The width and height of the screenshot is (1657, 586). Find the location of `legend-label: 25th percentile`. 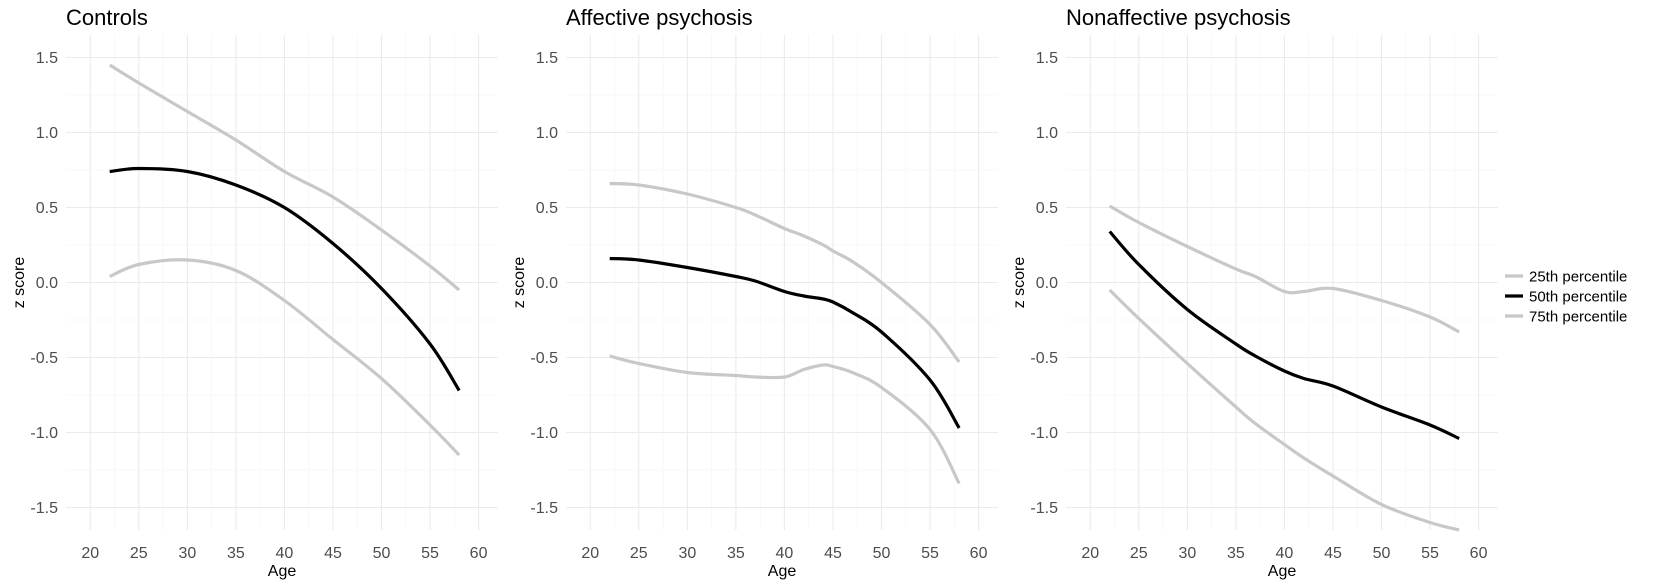

legend-label: 25th percentile is located at coordinates (1578, 277).